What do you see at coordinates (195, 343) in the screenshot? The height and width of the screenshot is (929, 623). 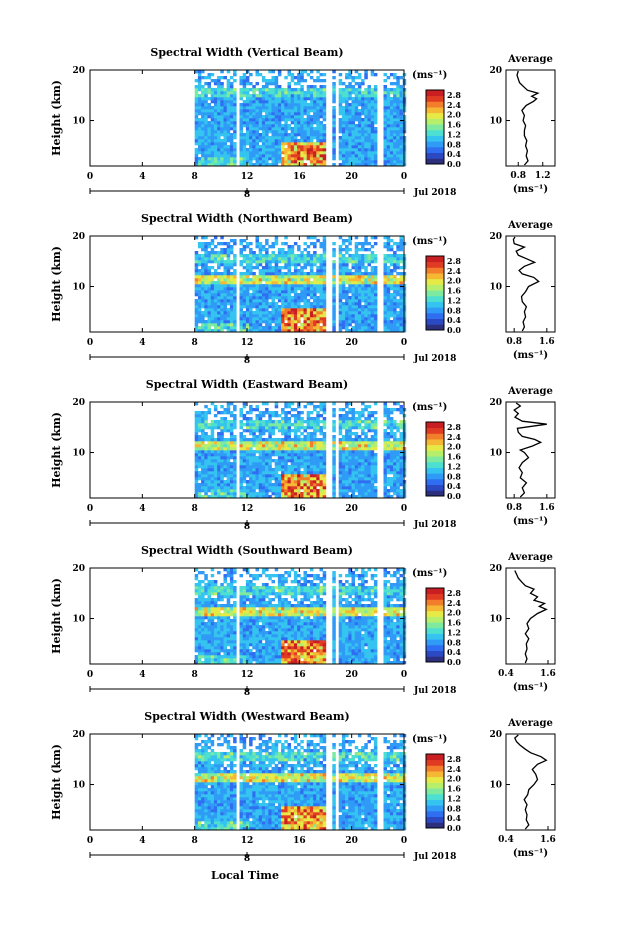 I see `x-tick-label: 8` at bounding box center [195, 343].